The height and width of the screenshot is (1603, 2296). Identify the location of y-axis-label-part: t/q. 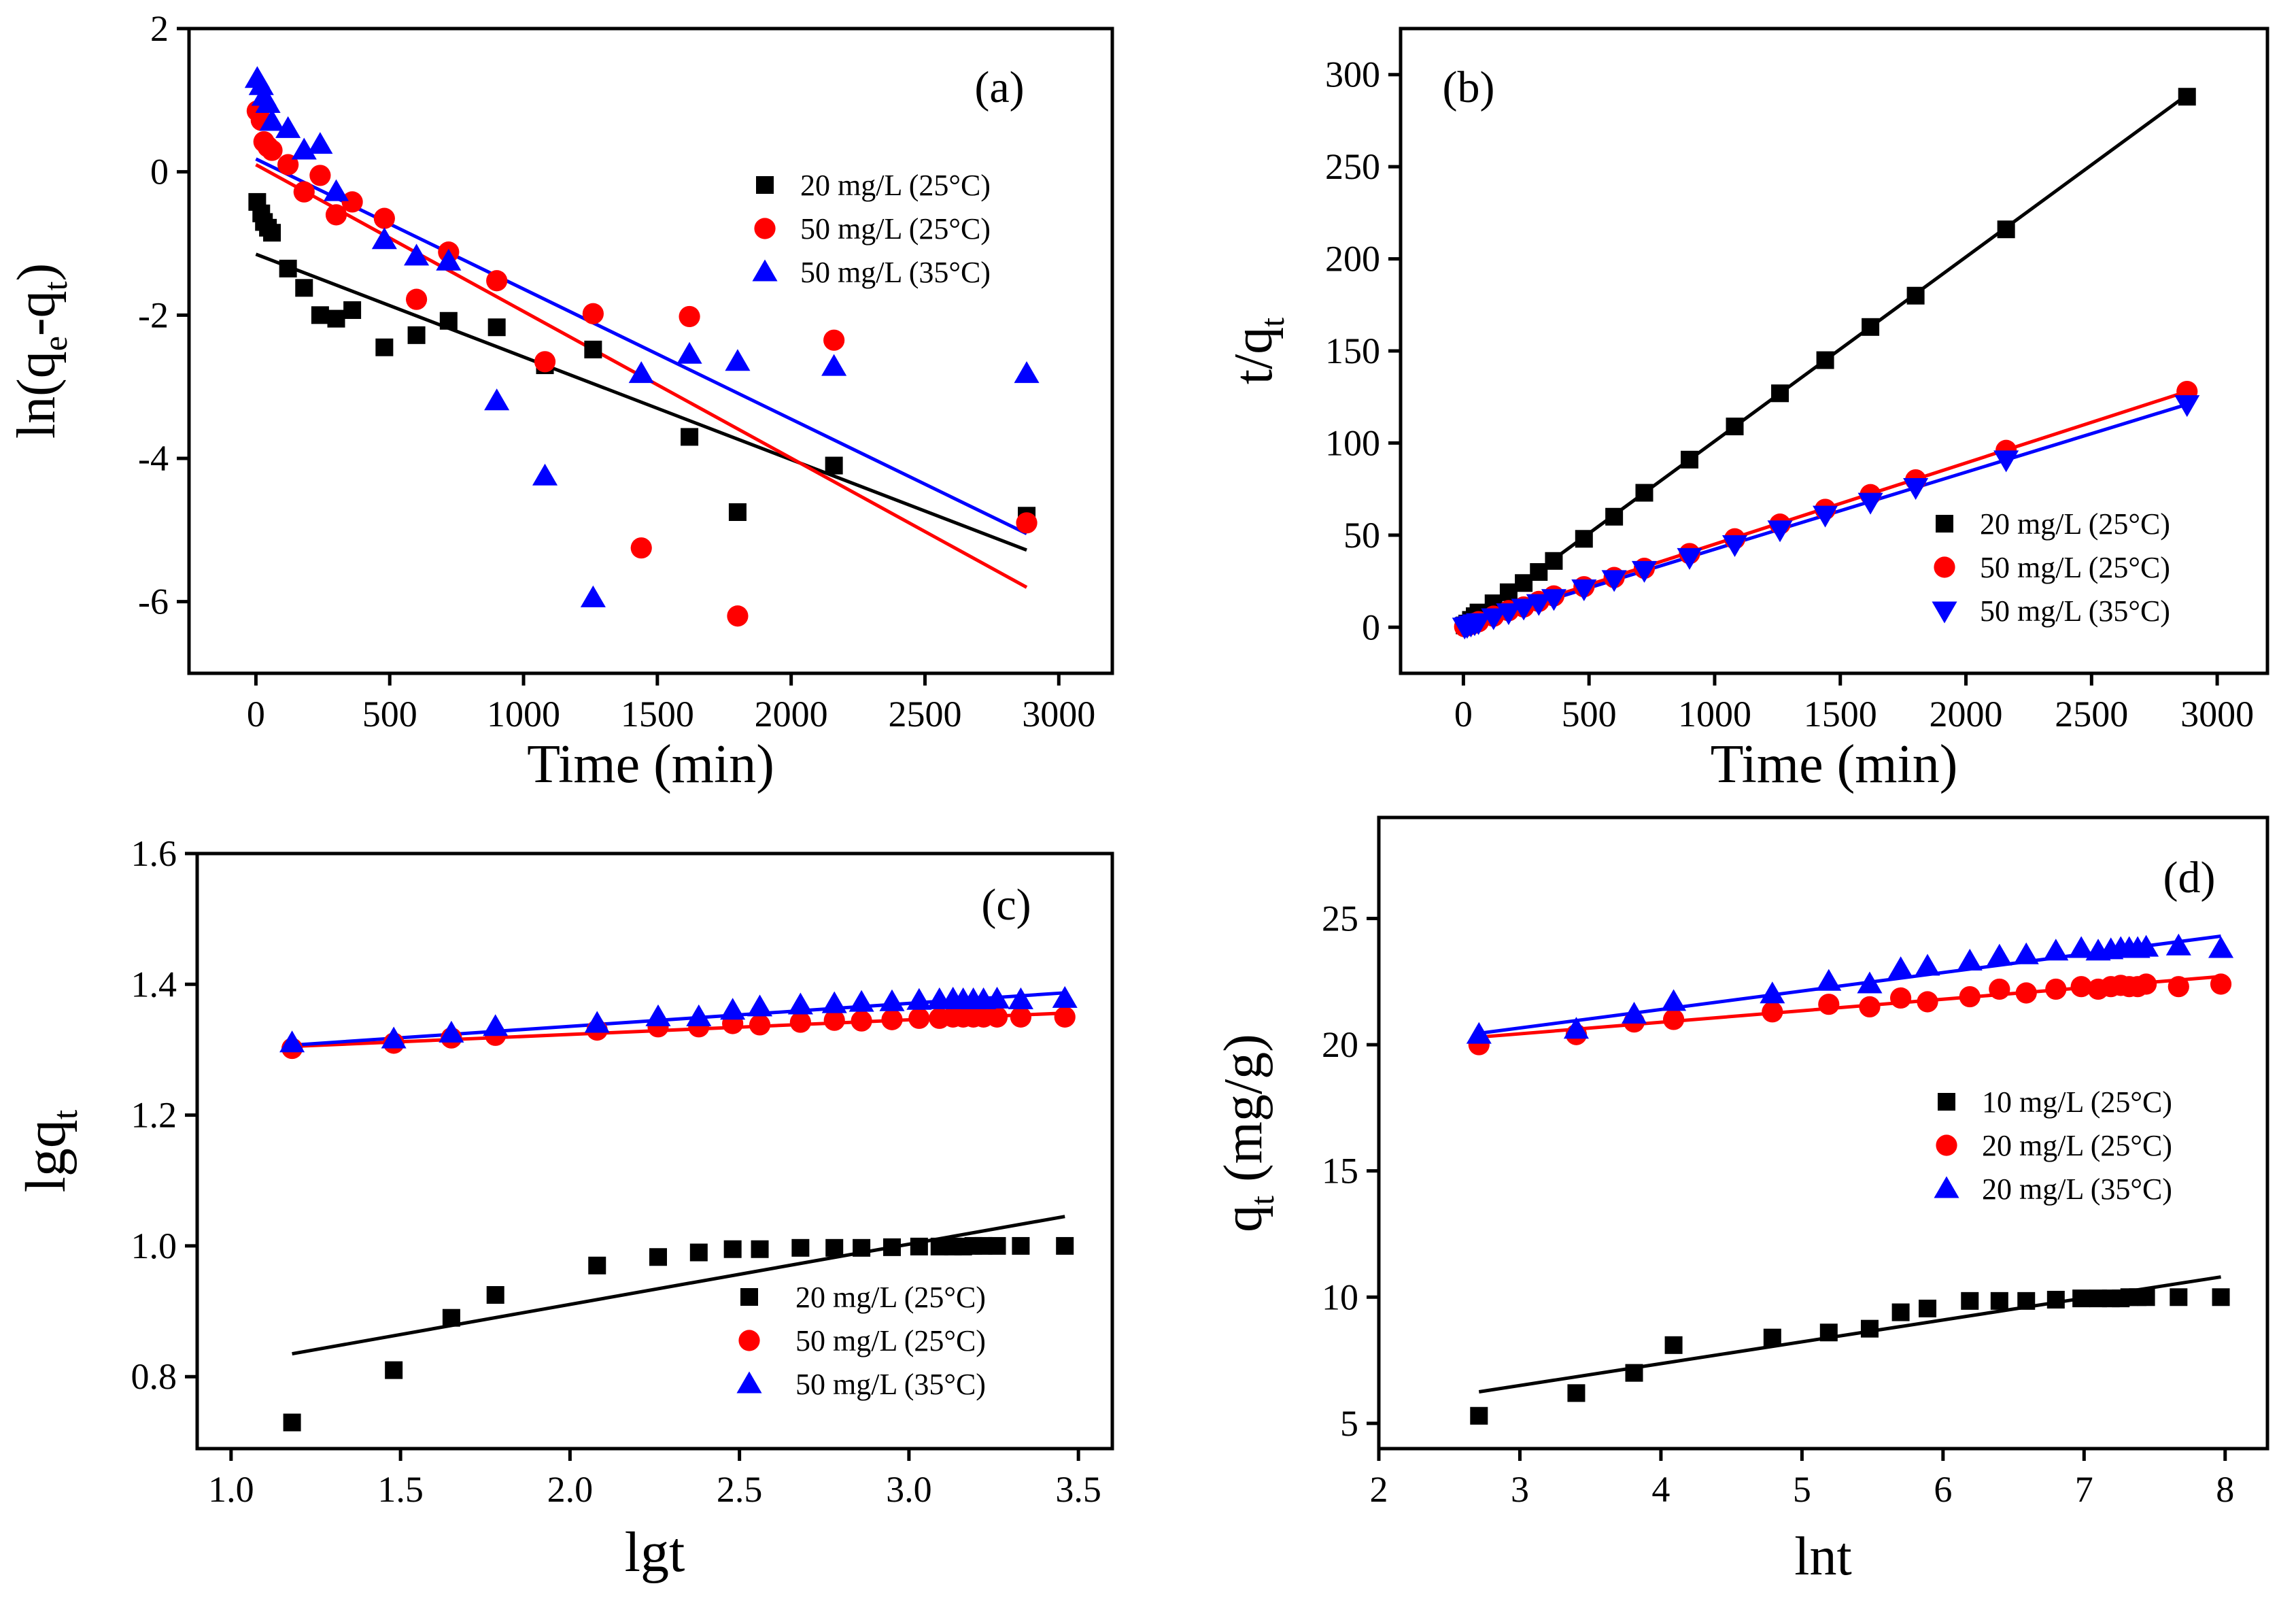
(1254, 355).